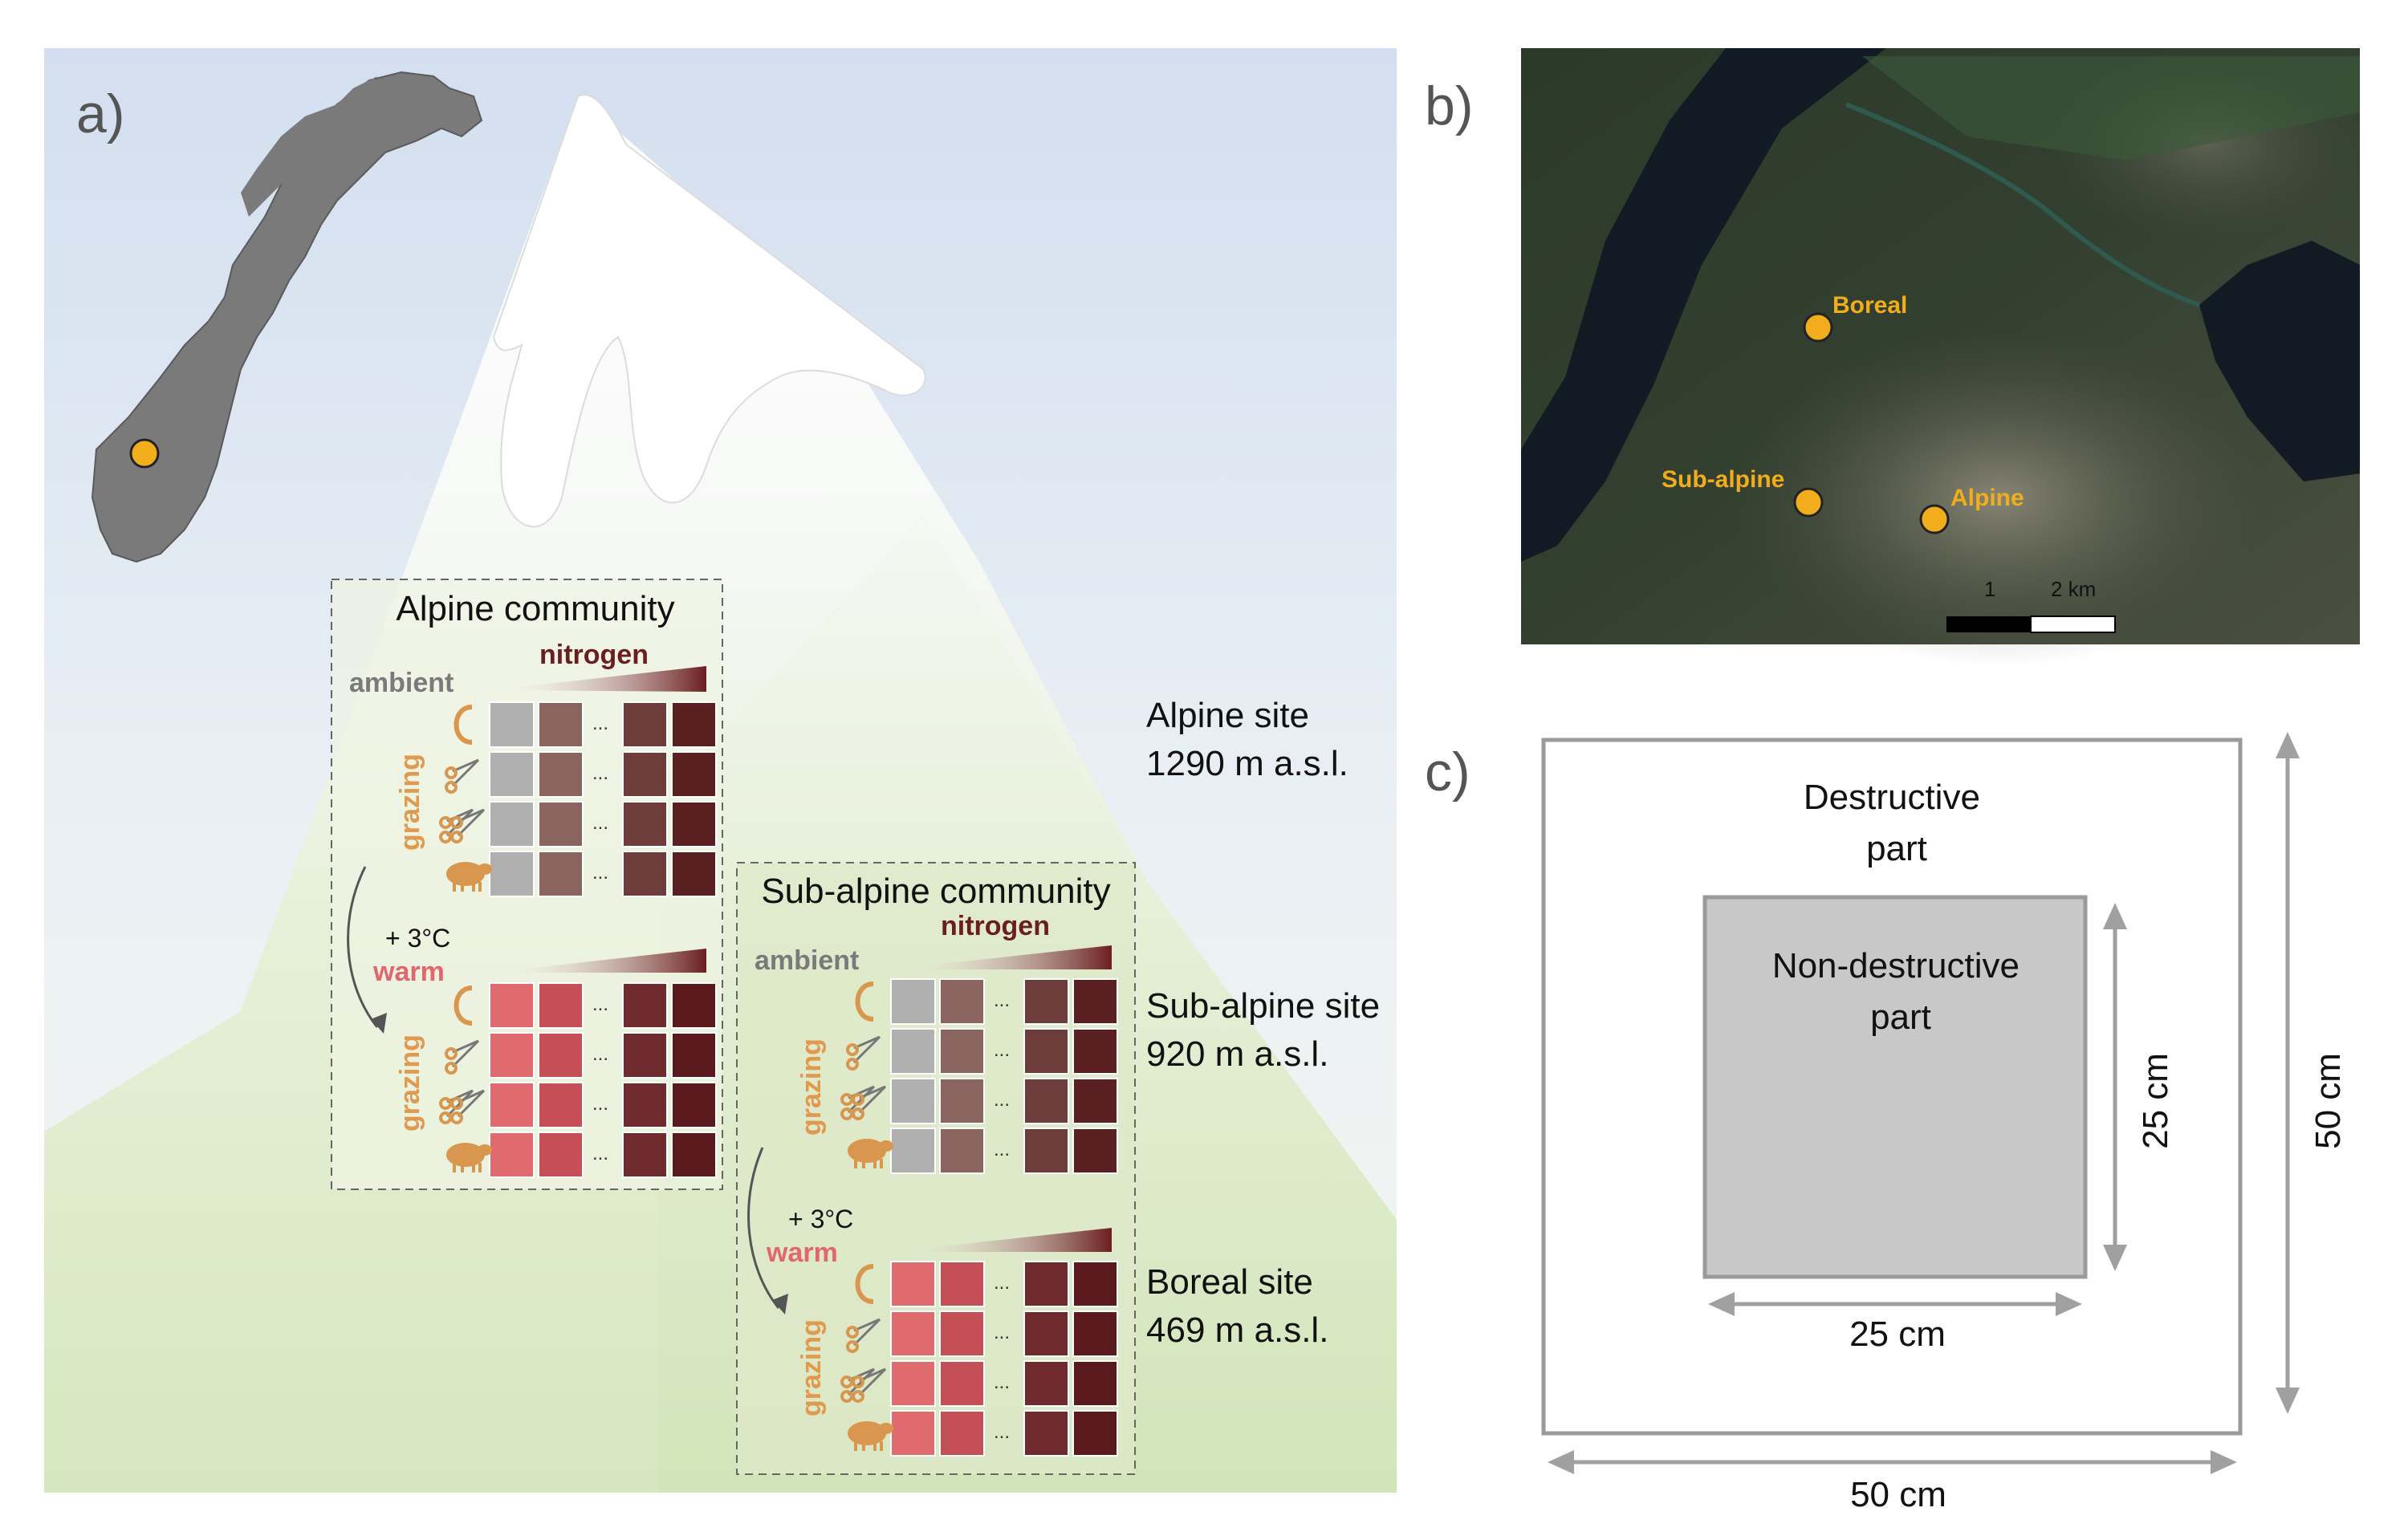 The height and width of the screenshot is (1536, 2408). I want to click on scale-bar-black, so click(1988, 624).